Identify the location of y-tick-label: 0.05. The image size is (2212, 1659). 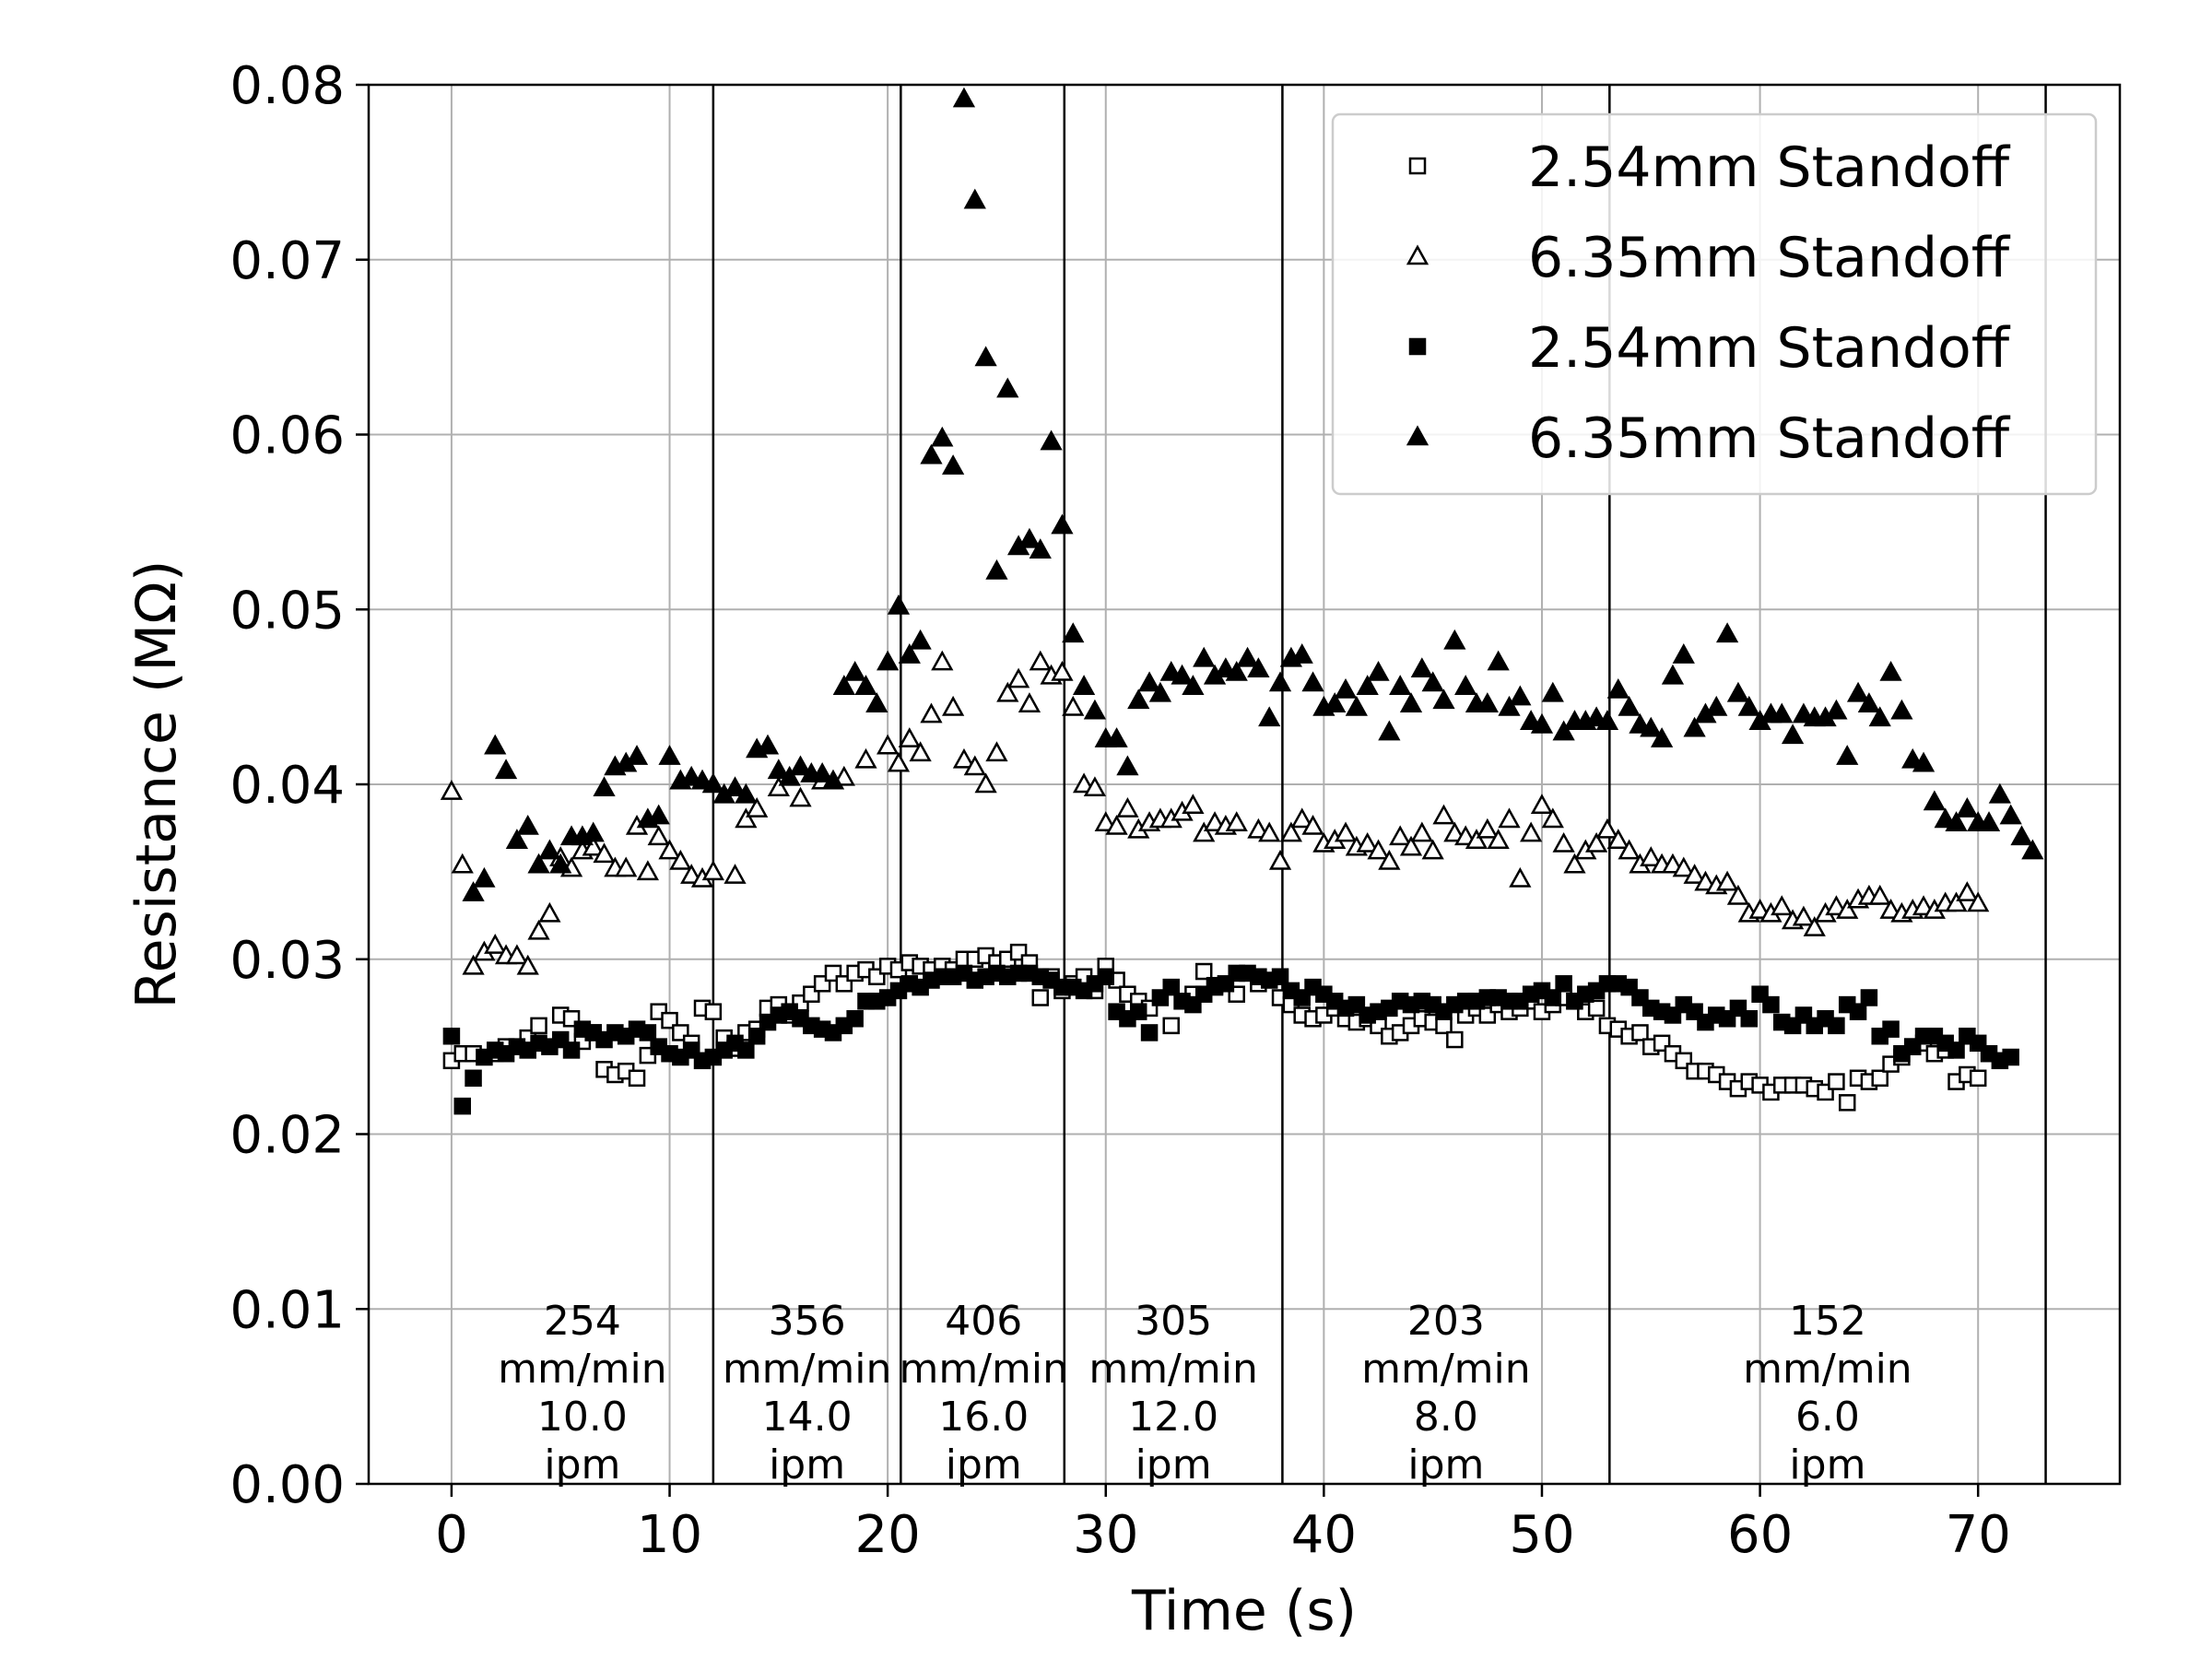
(287, 611).